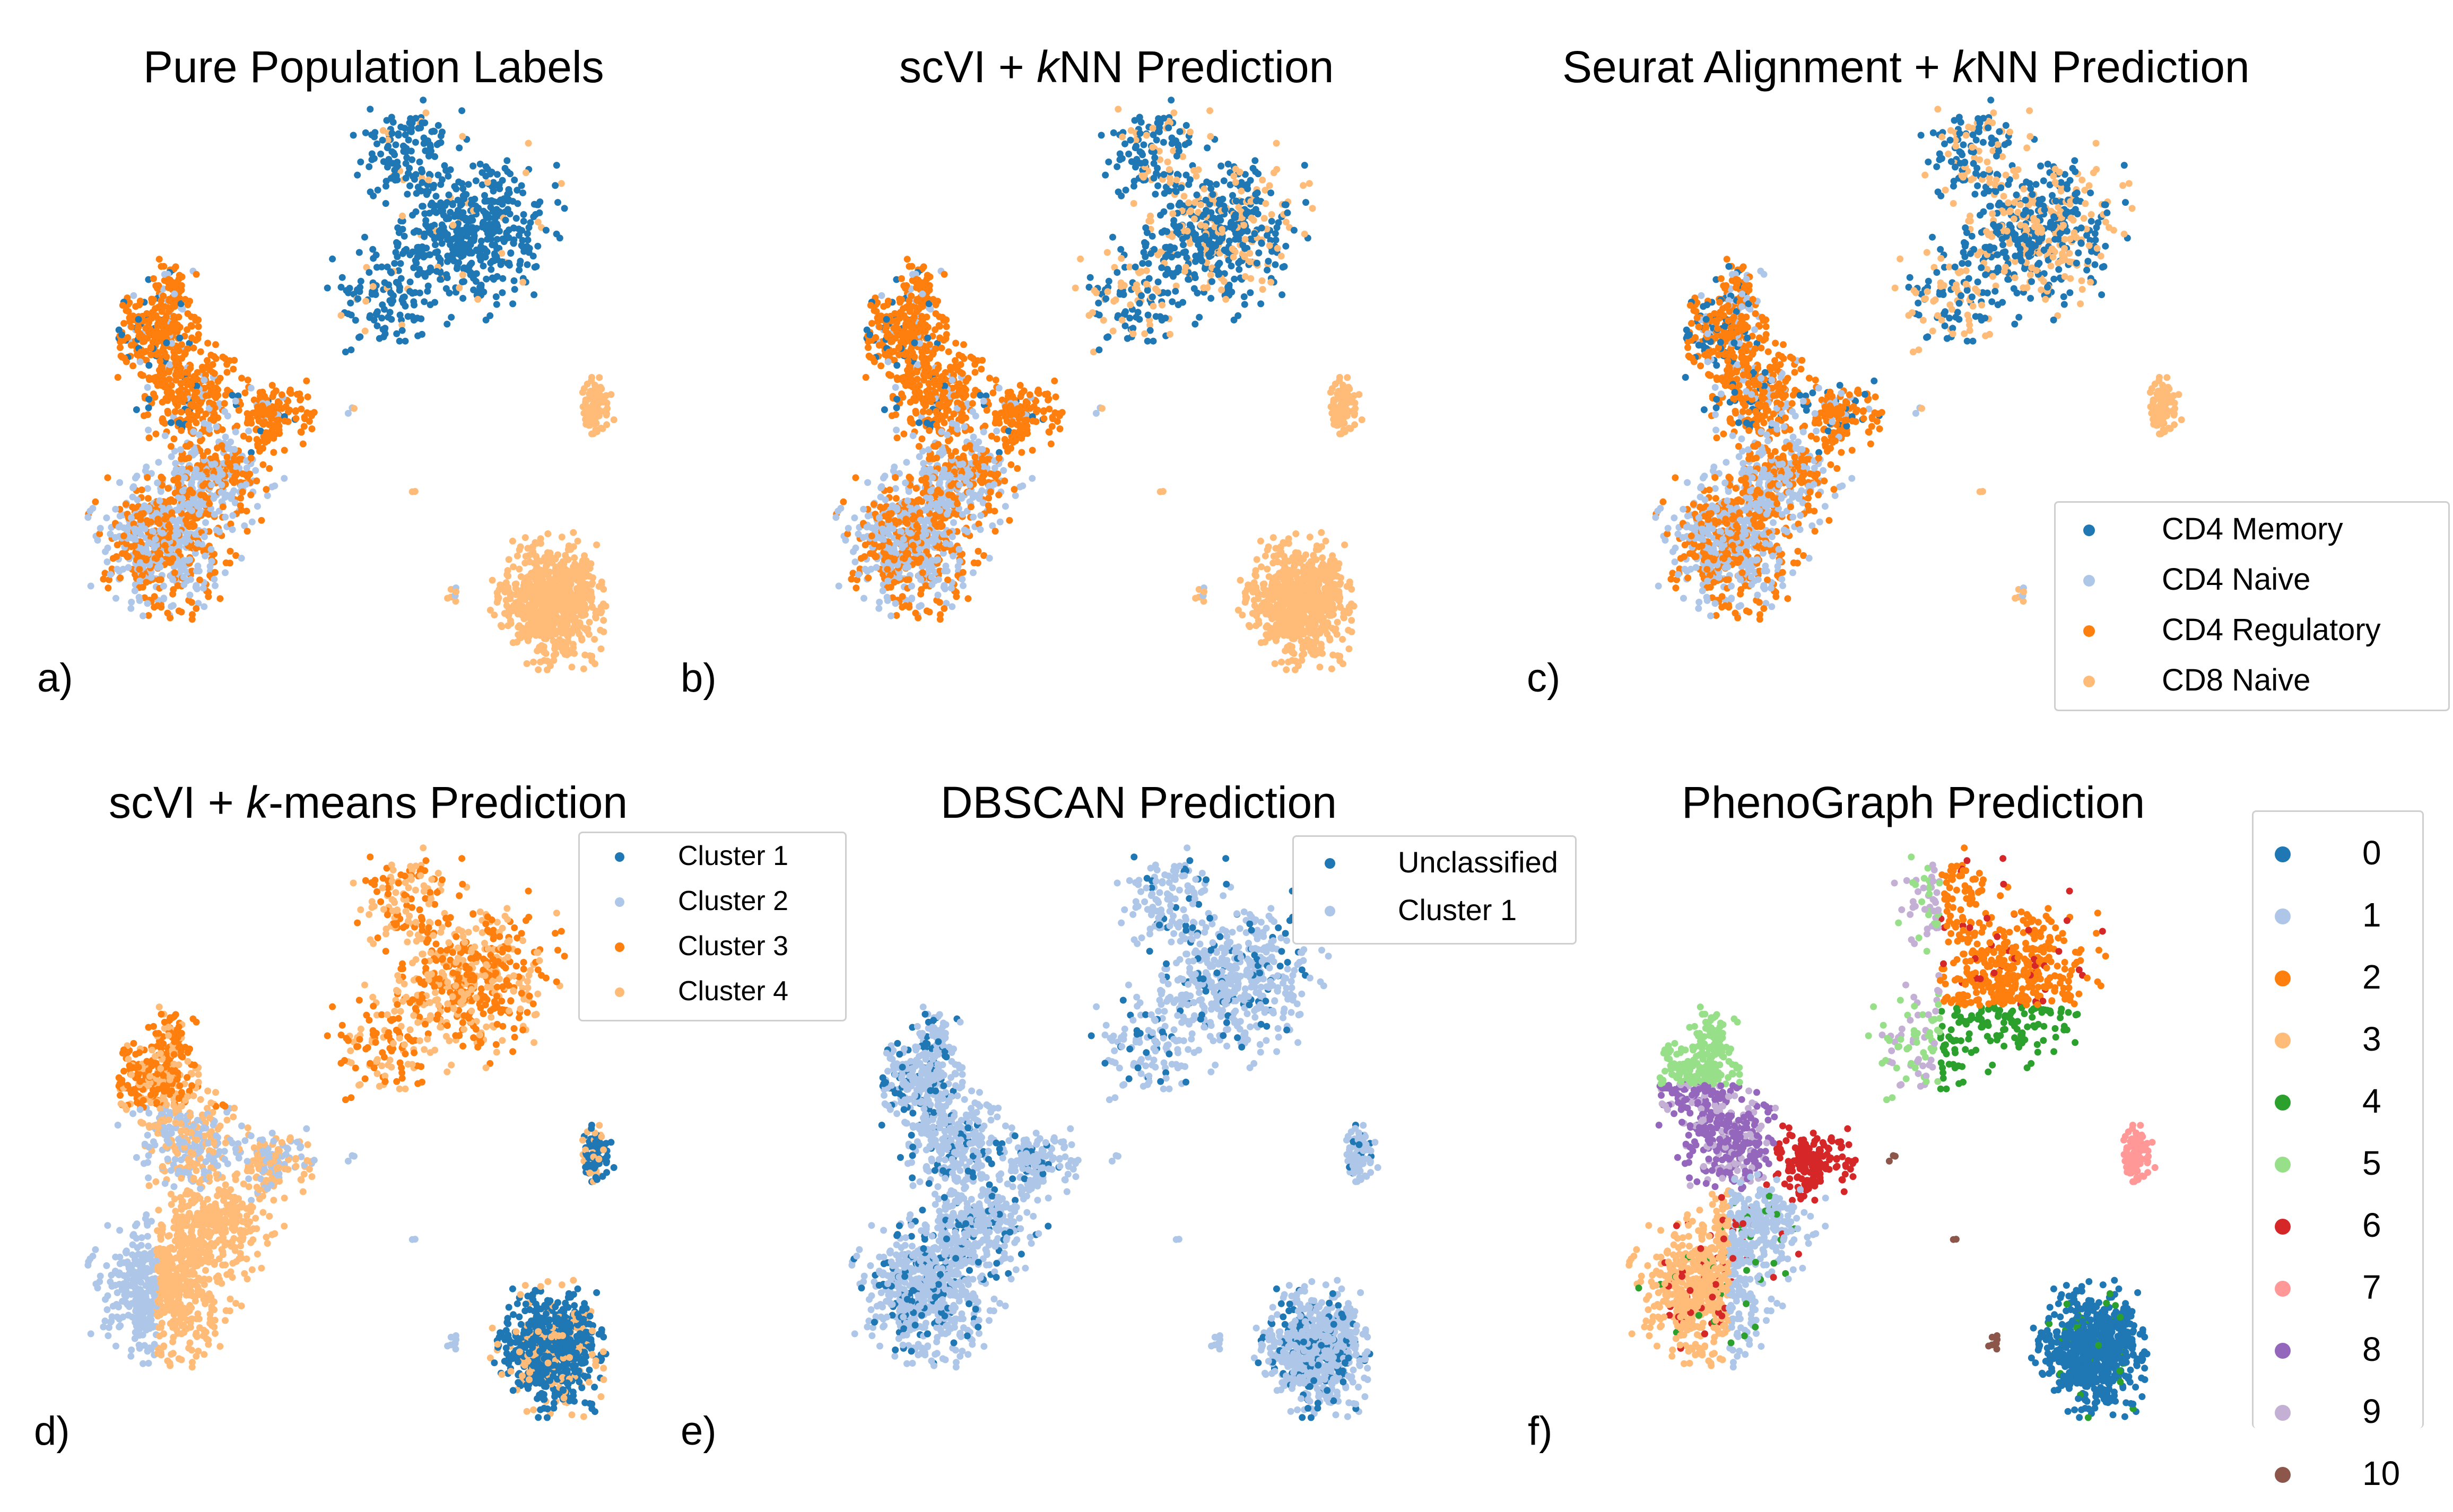 The height and width of the screenshot is (1512, 2453). Describe the element at coordinates (55, 679) in the screenshot. I see `panel-a-letter: a)` at that location.